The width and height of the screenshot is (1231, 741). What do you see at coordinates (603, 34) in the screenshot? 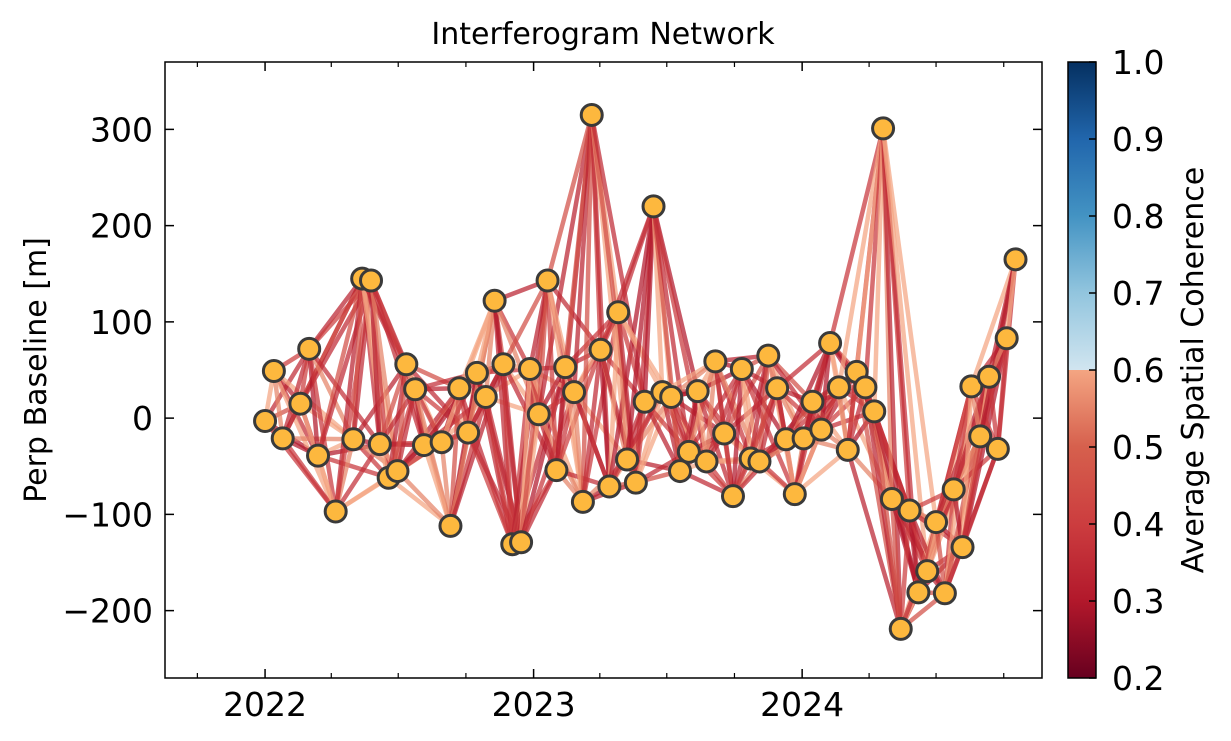
I see `chart-title: Interferogram Network` at bounding box center [603, 34].